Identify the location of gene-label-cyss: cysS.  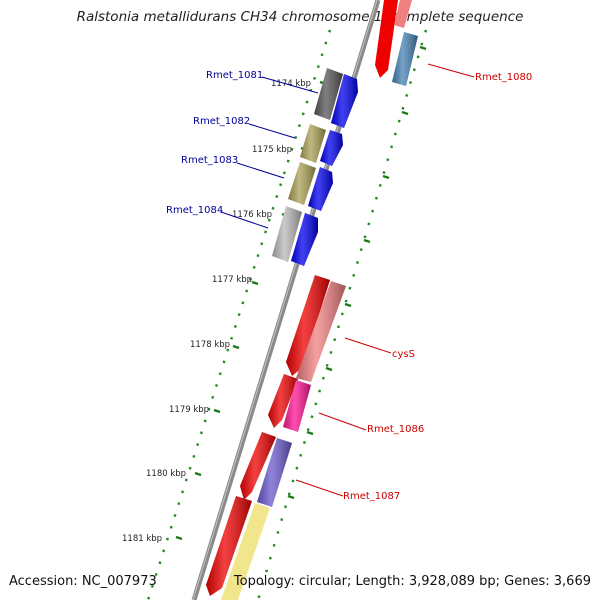
(403, 354).